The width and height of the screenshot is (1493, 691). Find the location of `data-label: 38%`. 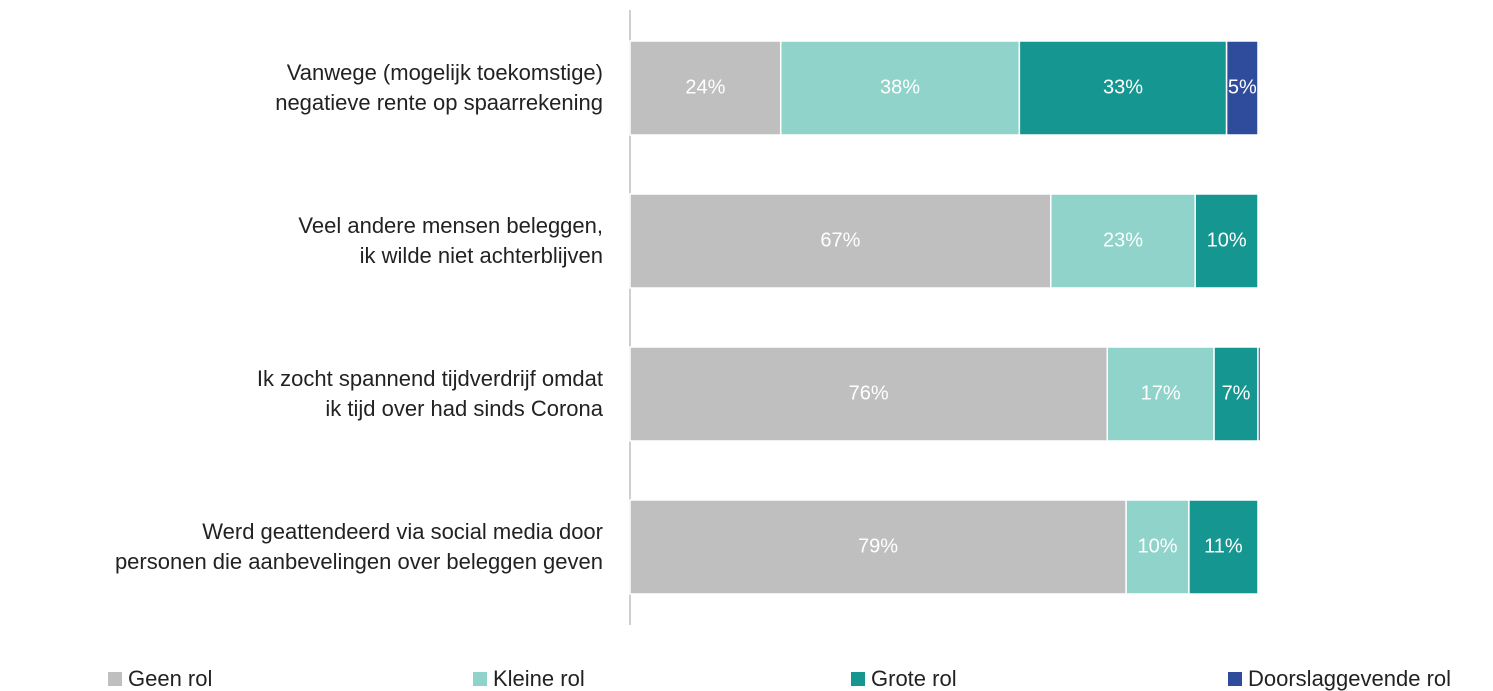

data-label: 38% is located at coordinates (900, 87).